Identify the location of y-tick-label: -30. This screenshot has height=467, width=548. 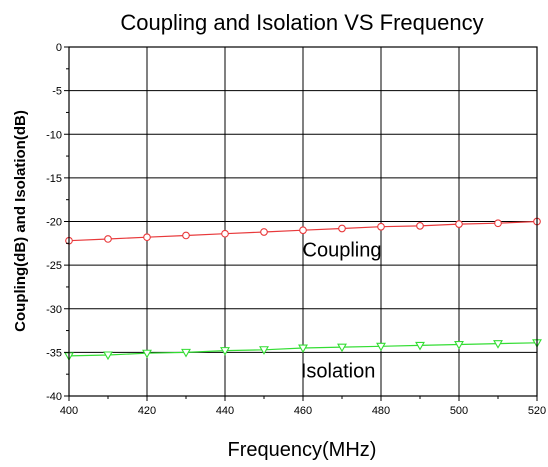
(54, 310).